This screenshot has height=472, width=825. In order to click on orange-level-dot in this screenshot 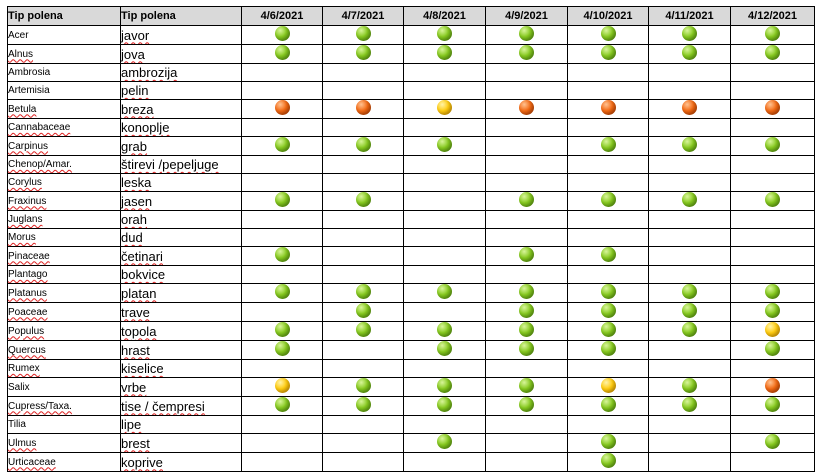, I will do `click(282, 108)`.